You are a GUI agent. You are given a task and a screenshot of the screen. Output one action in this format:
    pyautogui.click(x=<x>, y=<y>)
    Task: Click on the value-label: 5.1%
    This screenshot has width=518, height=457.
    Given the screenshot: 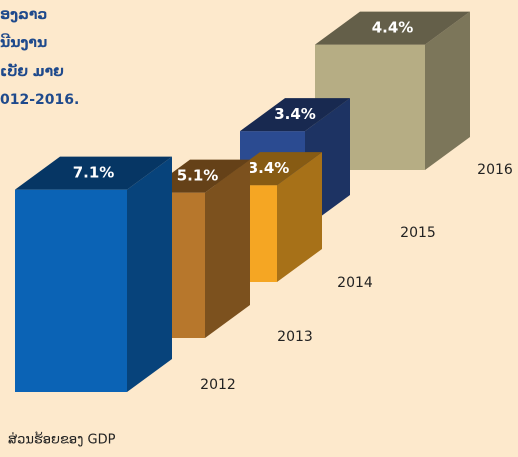 What is the action you would take?
    pyautogui.click(x=198, y=176)
    